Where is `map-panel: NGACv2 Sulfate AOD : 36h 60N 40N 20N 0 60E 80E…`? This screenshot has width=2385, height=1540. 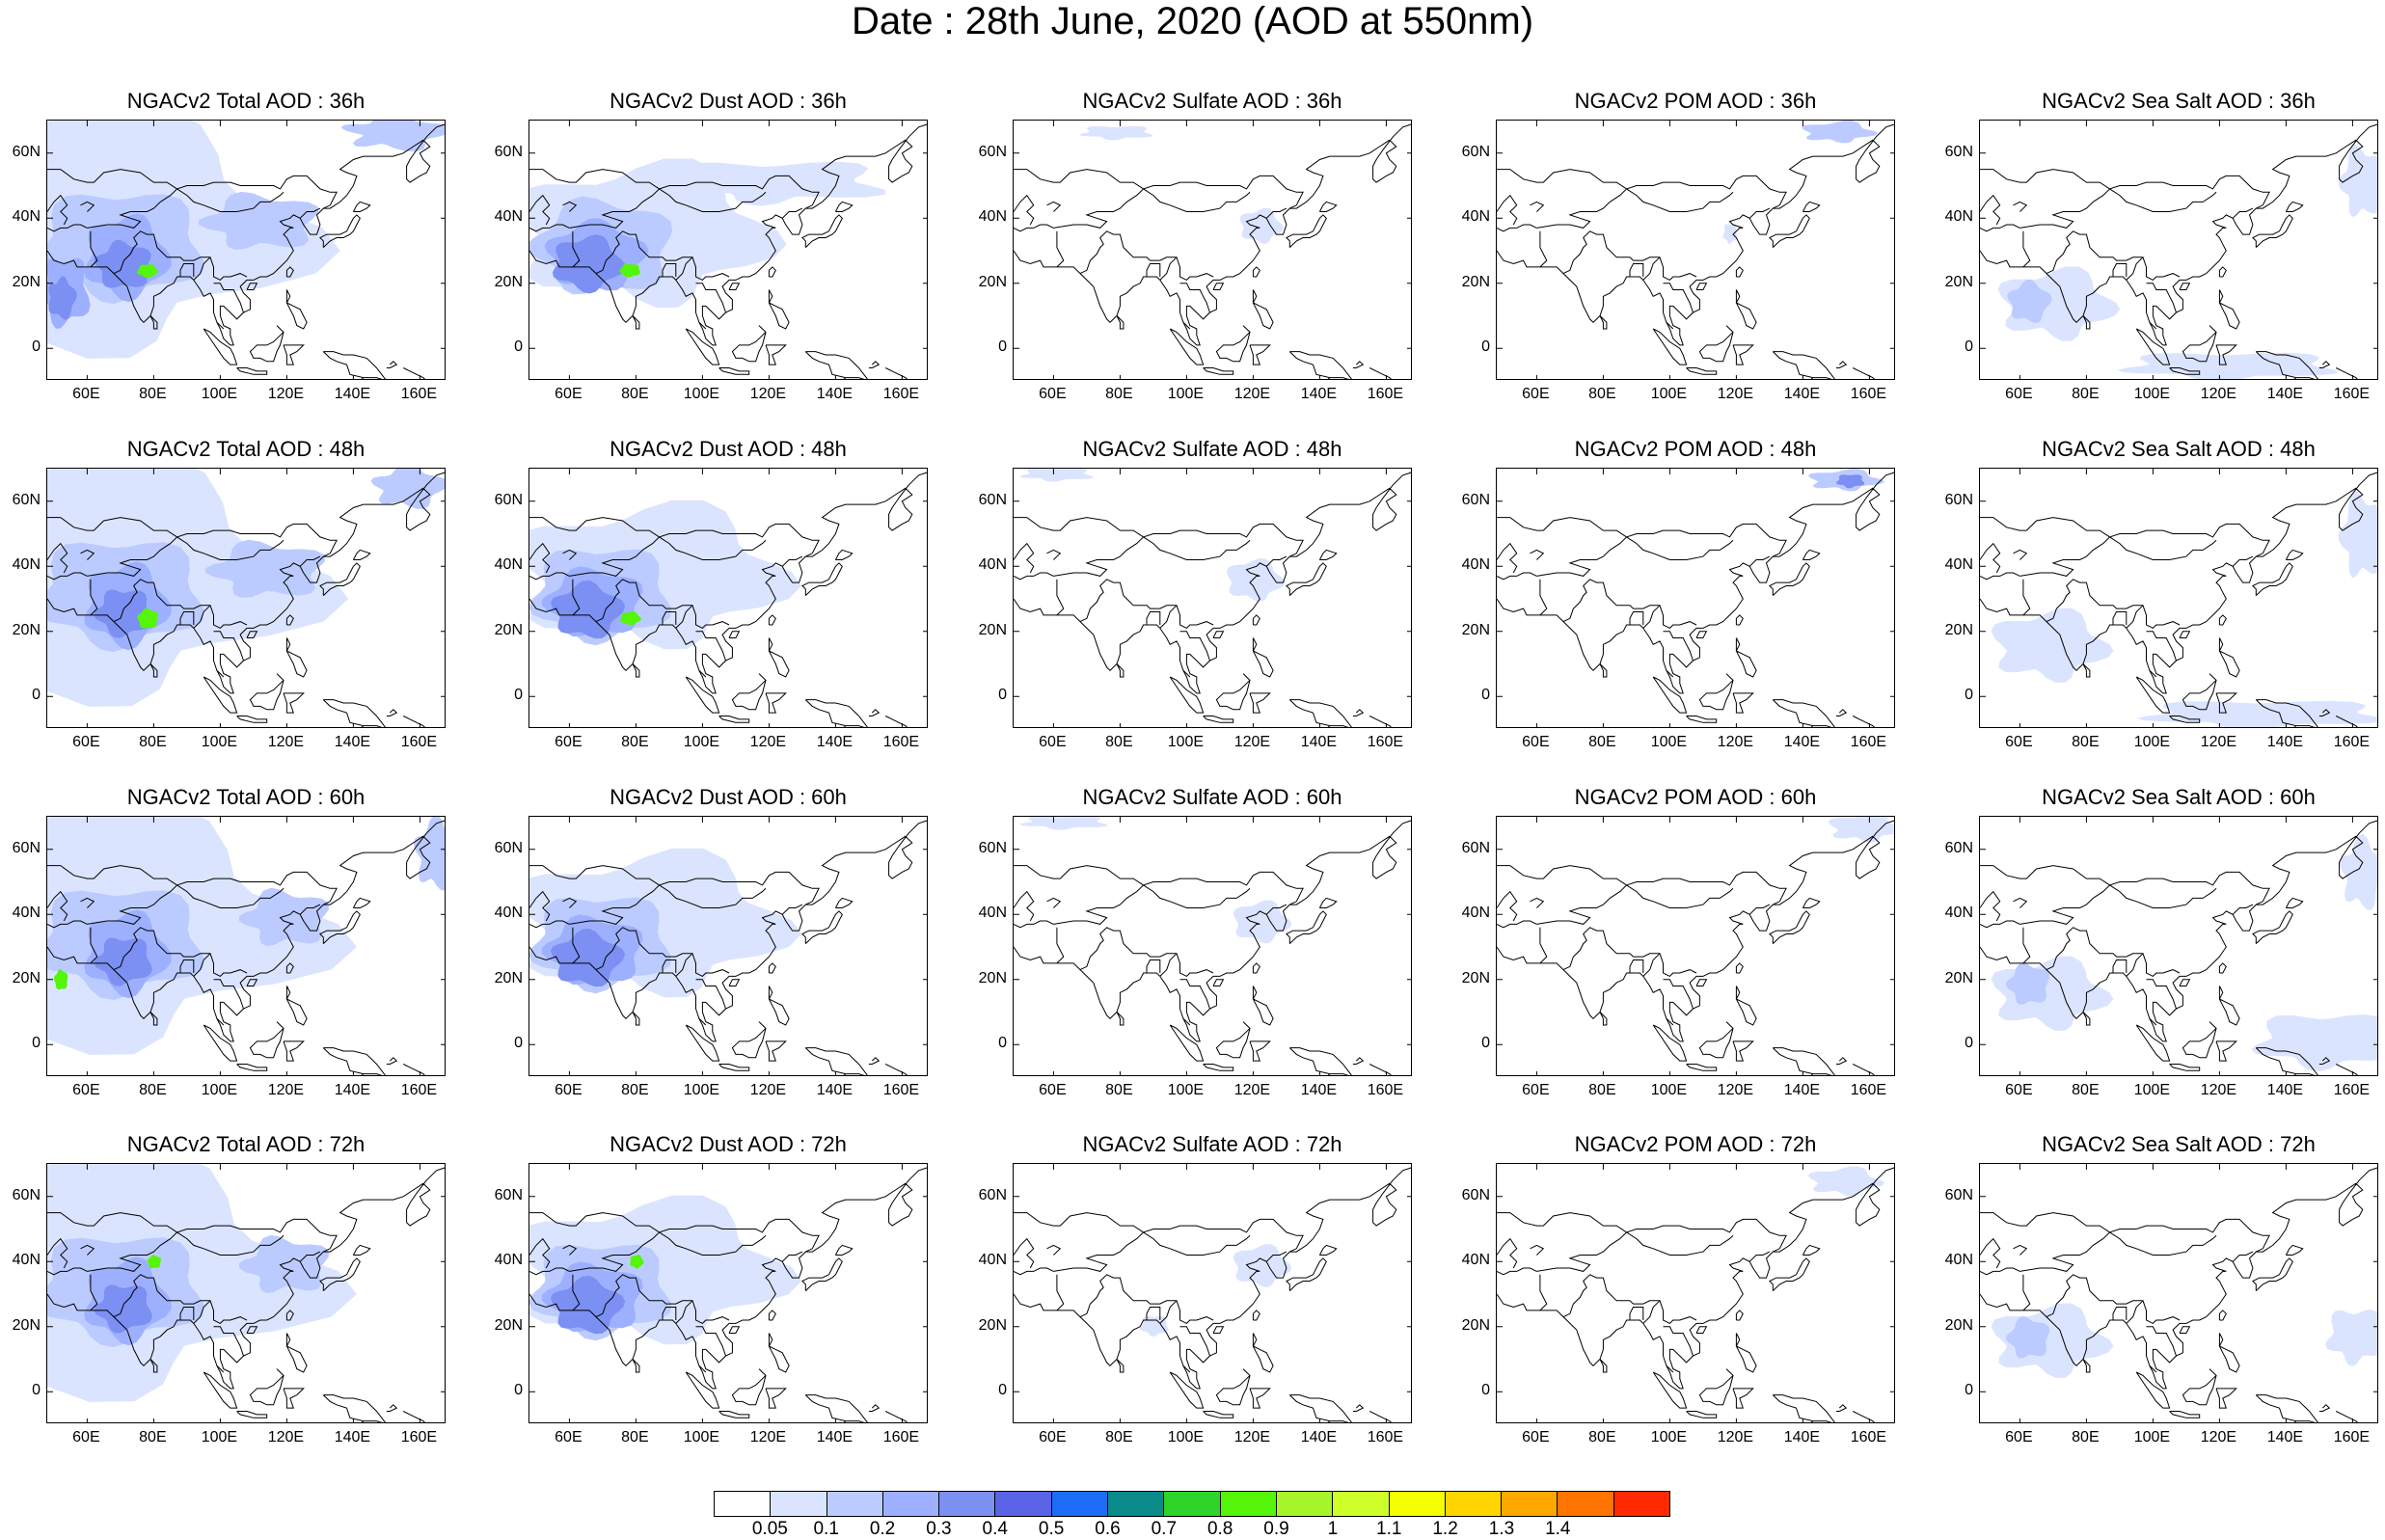 map-panel: NGACv2 Sulfate AOD : 36h 60N 40N 20N 0 60E 80E… is located at coordinates (1193, 254).